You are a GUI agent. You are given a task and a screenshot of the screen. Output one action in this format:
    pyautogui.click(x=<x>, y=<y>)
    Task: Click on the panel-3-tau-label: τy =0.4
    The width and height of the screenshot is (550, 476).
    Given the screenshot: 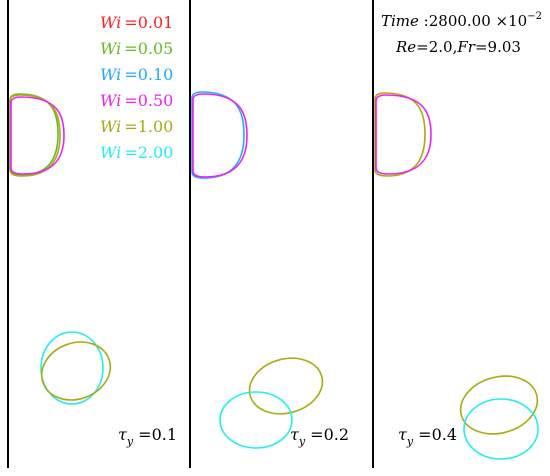 What is the action you would take?
    pyautogui.click(x=427, y=436)
    